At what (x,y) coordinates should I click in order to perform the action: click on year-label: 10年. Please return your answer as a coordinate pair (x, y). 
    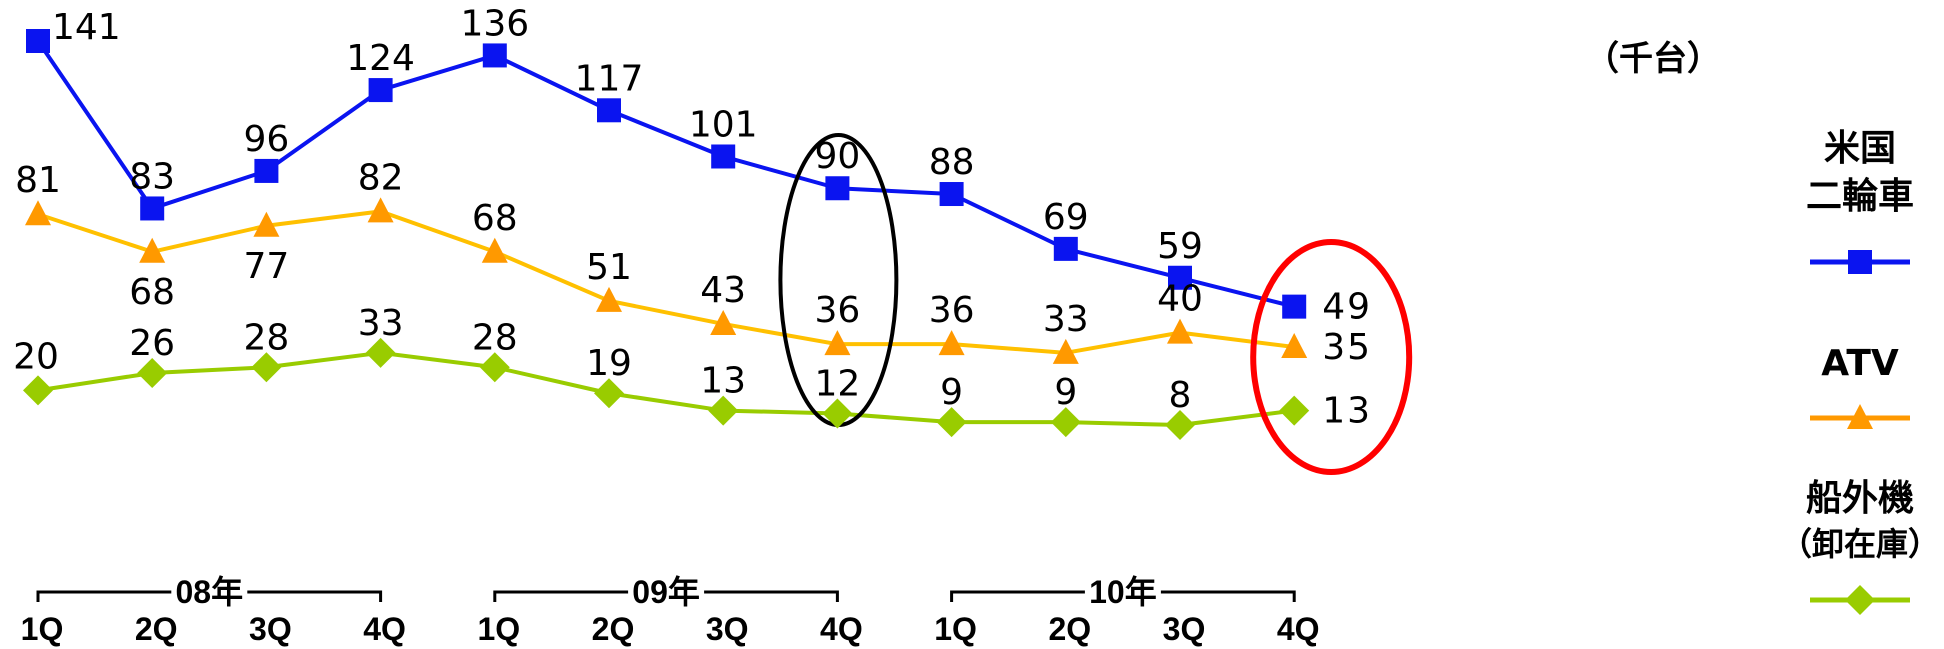
    Looking at the image, I should click on (1123, 592).